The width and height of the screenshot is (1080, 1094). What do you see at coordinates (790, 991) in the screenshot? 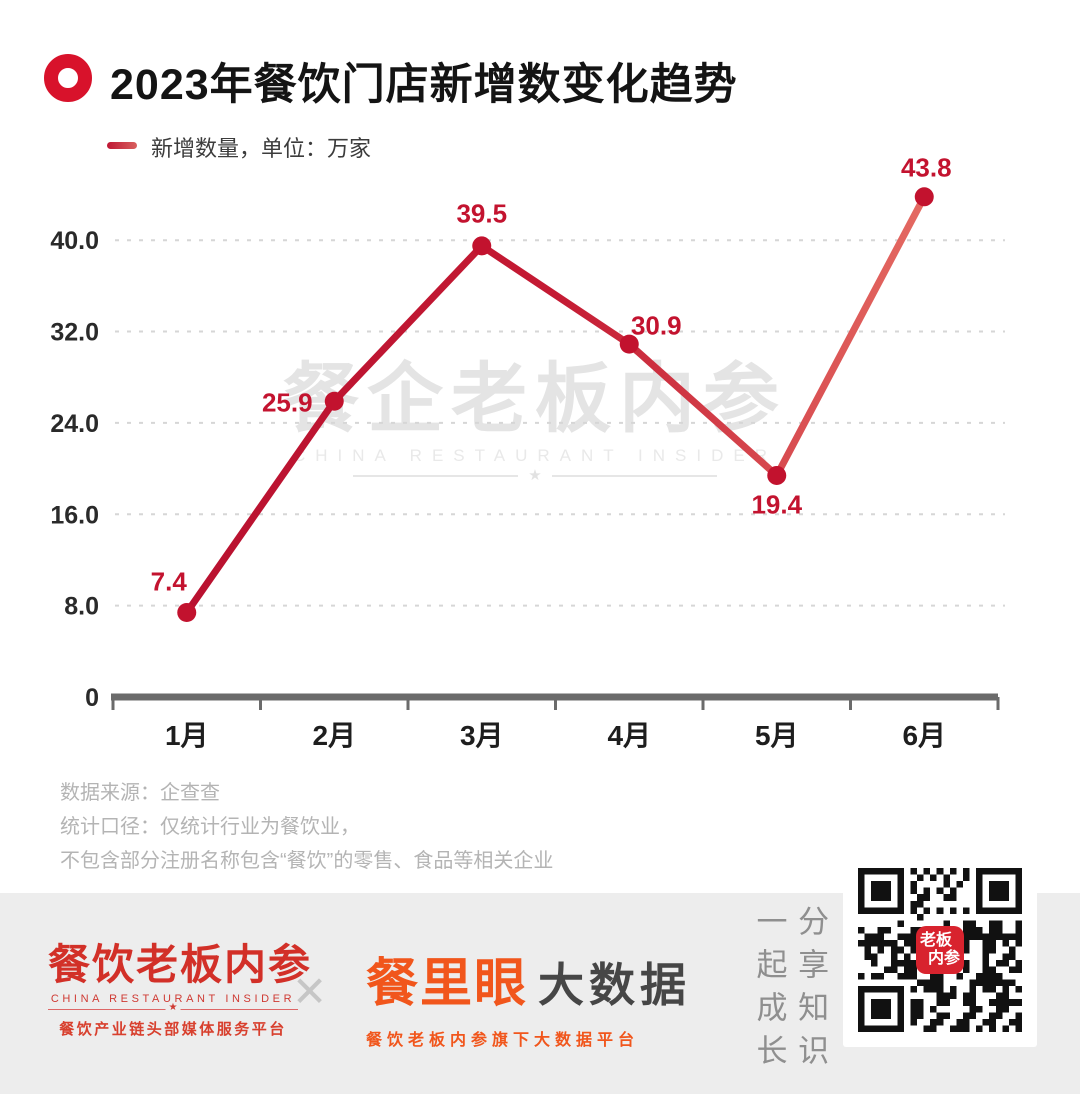
I see `slogan-vertical-text: 一起成长 分享知识` at bounding box center [790, 991].